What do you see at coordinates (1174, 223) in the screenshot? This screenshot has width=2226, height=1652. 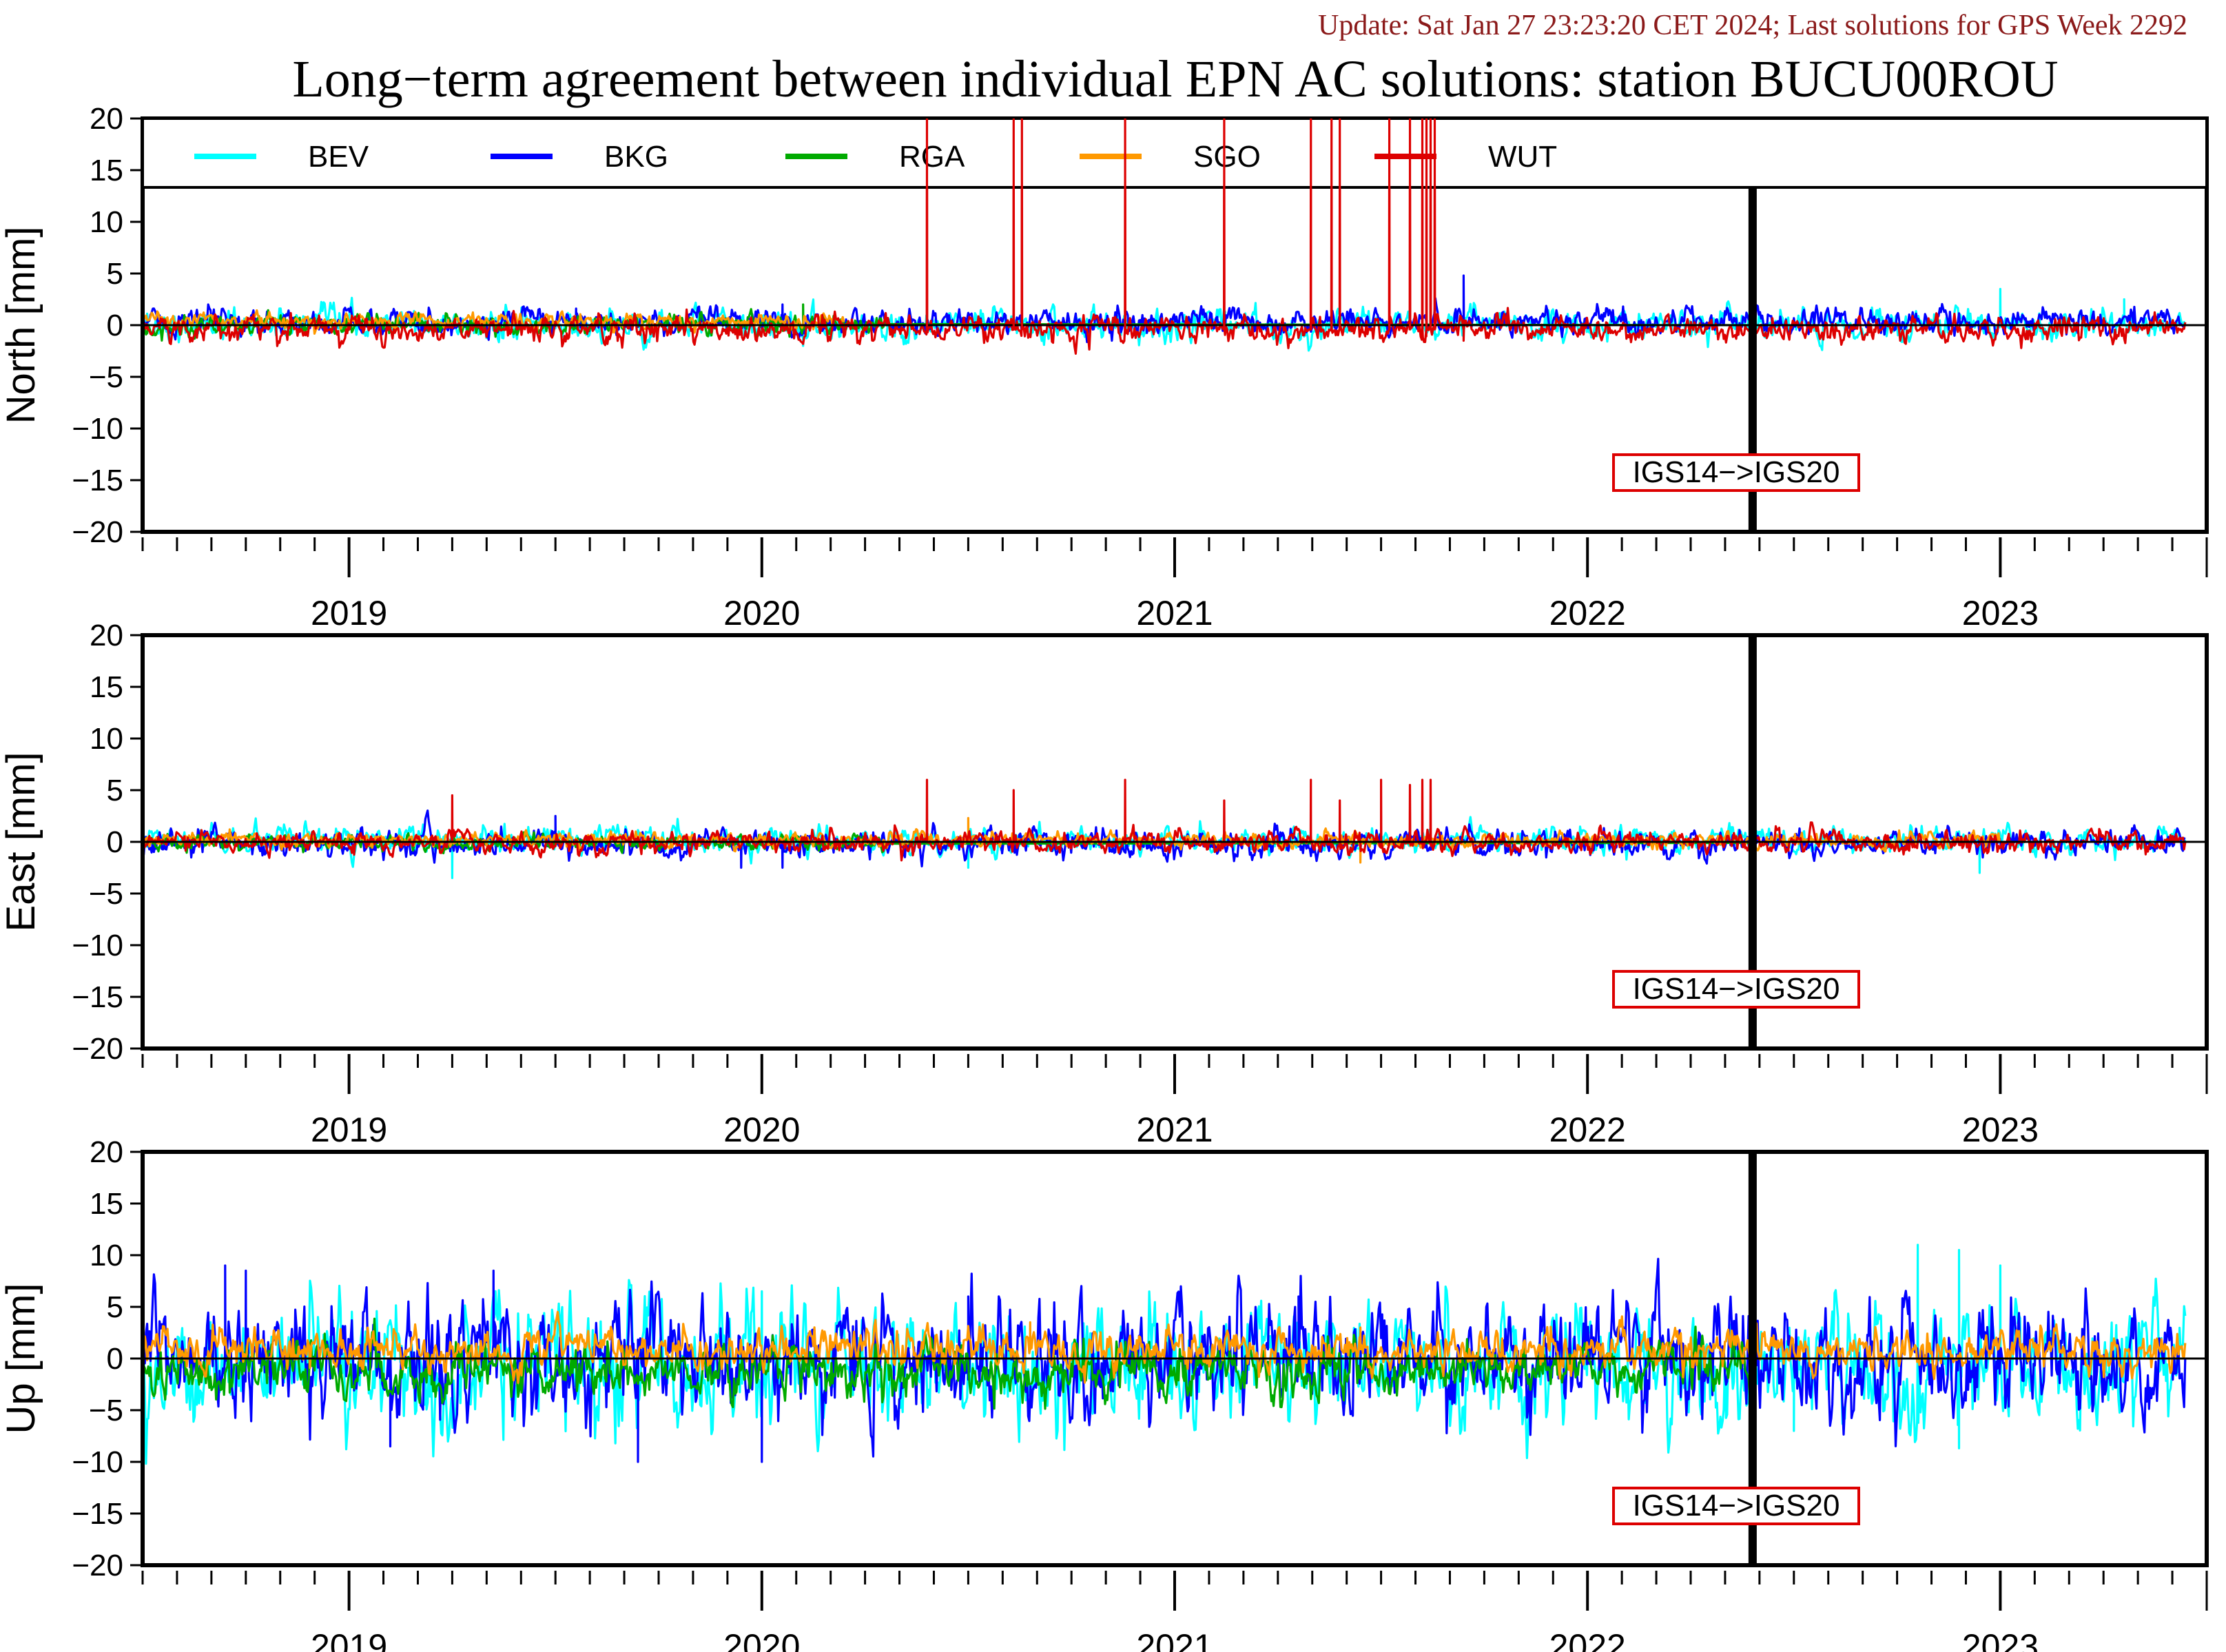 I see `legend: BEV BKG RGA SGO WUT` at bounding box center [1174, 223].